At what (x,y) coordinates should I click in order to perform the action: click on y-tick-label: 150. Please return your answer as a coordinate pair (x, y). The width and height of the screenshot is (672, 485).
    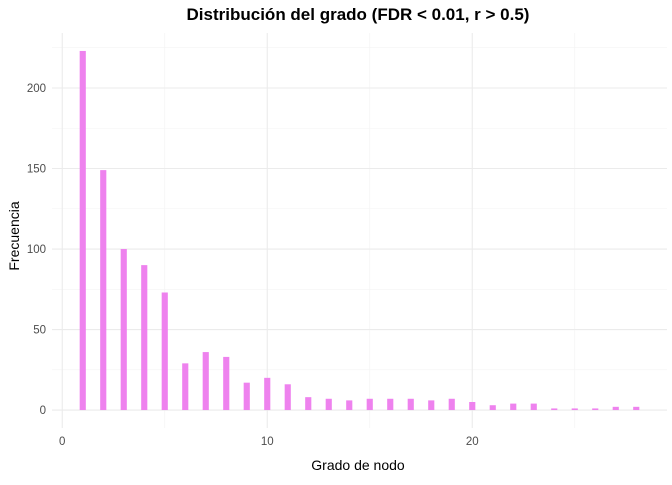
    Looking at the image, I should click on (36, 170).